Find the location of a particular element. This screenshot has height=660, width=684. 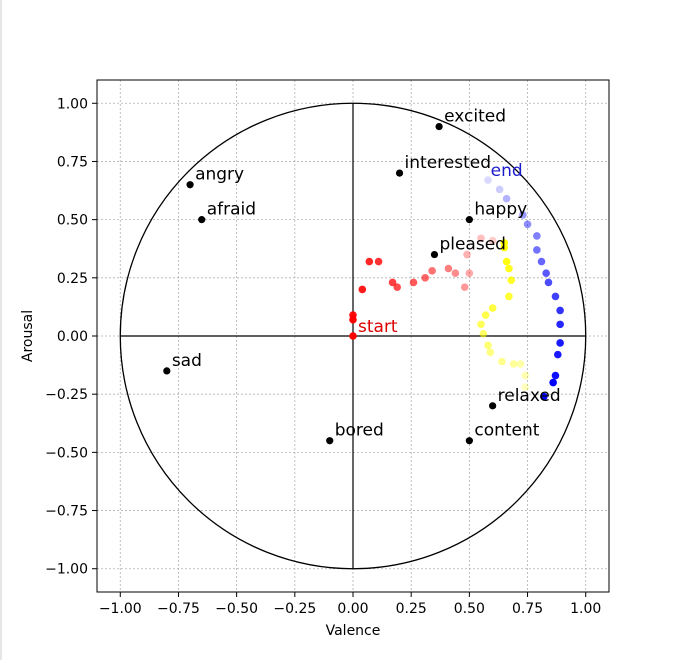

x-tick-label: 0.00 is located at coordinates (352, 609).